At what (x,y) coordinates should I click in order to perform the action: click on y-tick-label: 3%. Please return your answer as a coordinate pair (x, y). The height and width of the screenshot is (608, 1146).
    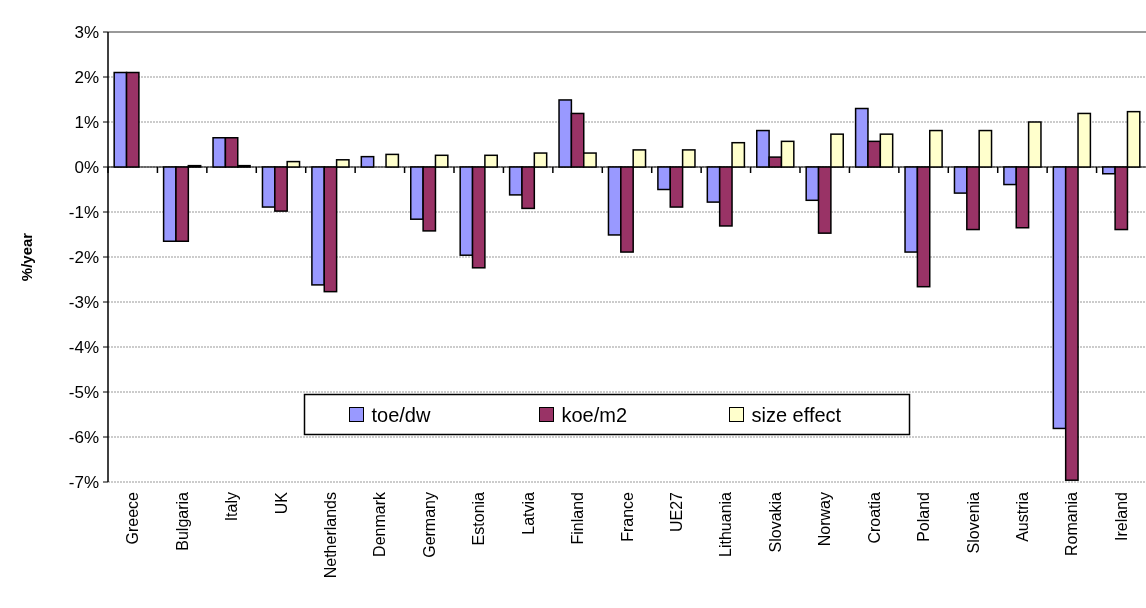
    Looking at the image, I should click on (86, 32).